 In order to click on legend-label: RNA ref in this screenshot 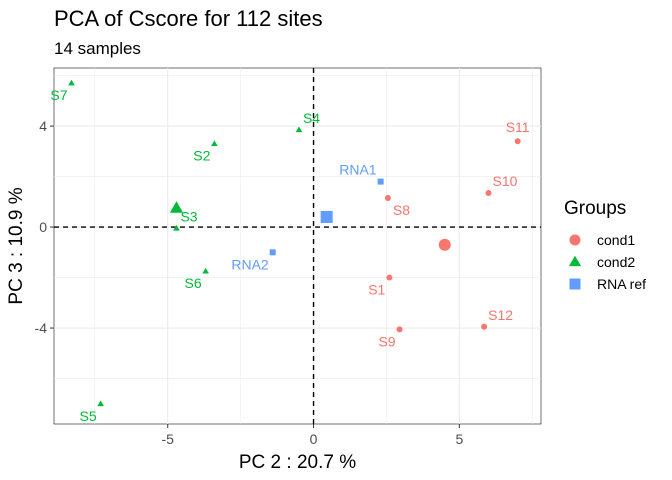, I will do `click(621, 284)`.